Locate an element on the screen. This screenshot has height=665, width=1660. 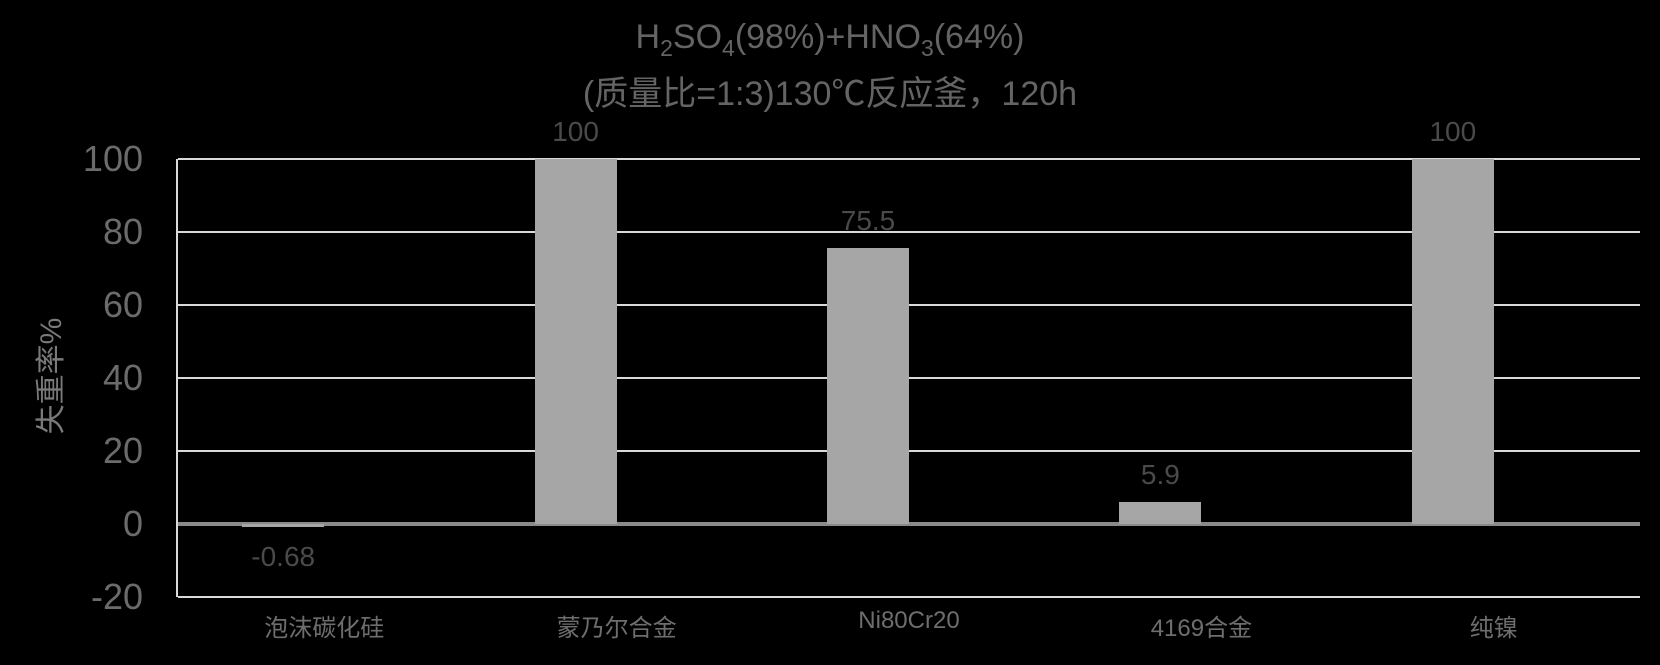
chart-title-line1: H2SO4(98%)+HNO3(64%) is located at coordinates (830, 42).